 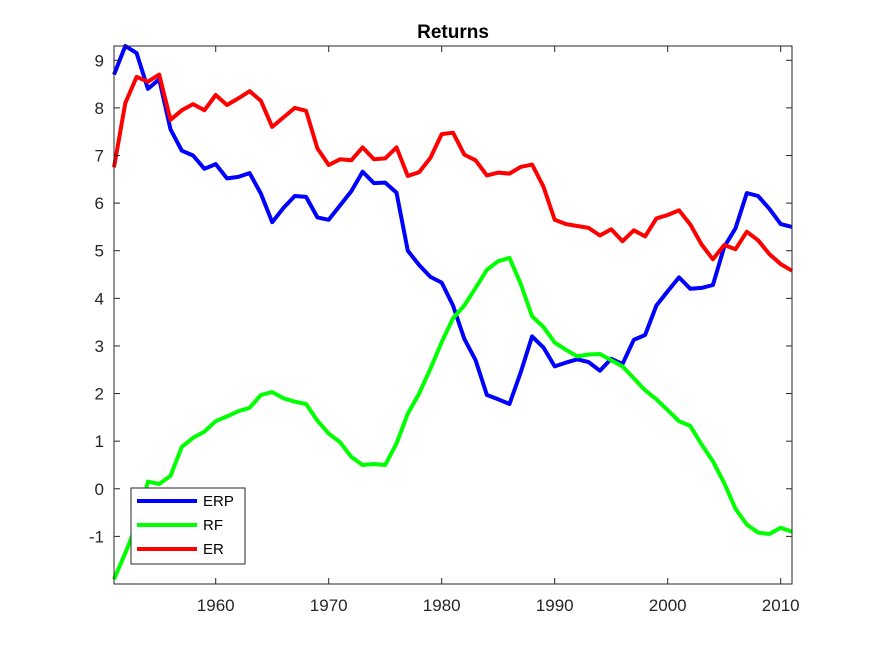 What do you see at coordinates (99, 346) in the screenshot?
I see `y-tick-label: 3` at bounding box center [99, 346].